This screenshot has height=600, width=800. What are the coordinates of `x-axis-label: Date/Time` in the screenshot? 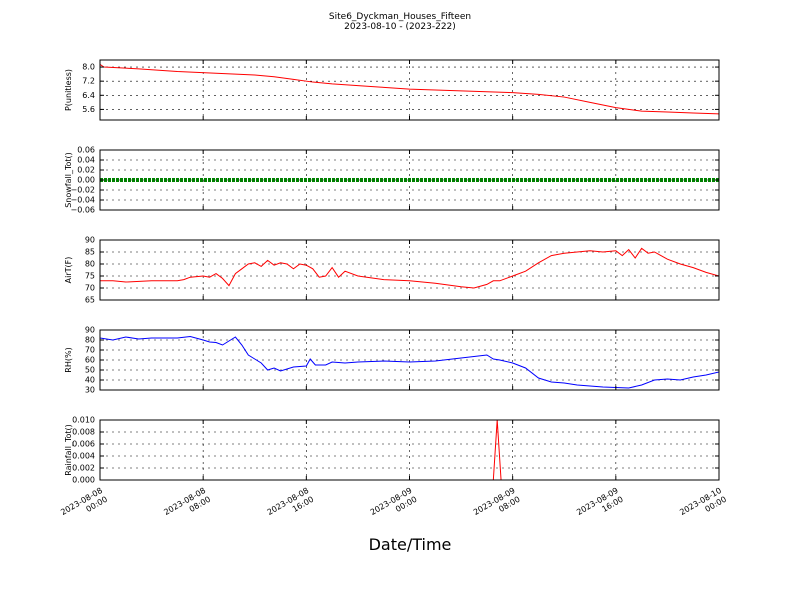 It's located at (410, 544).